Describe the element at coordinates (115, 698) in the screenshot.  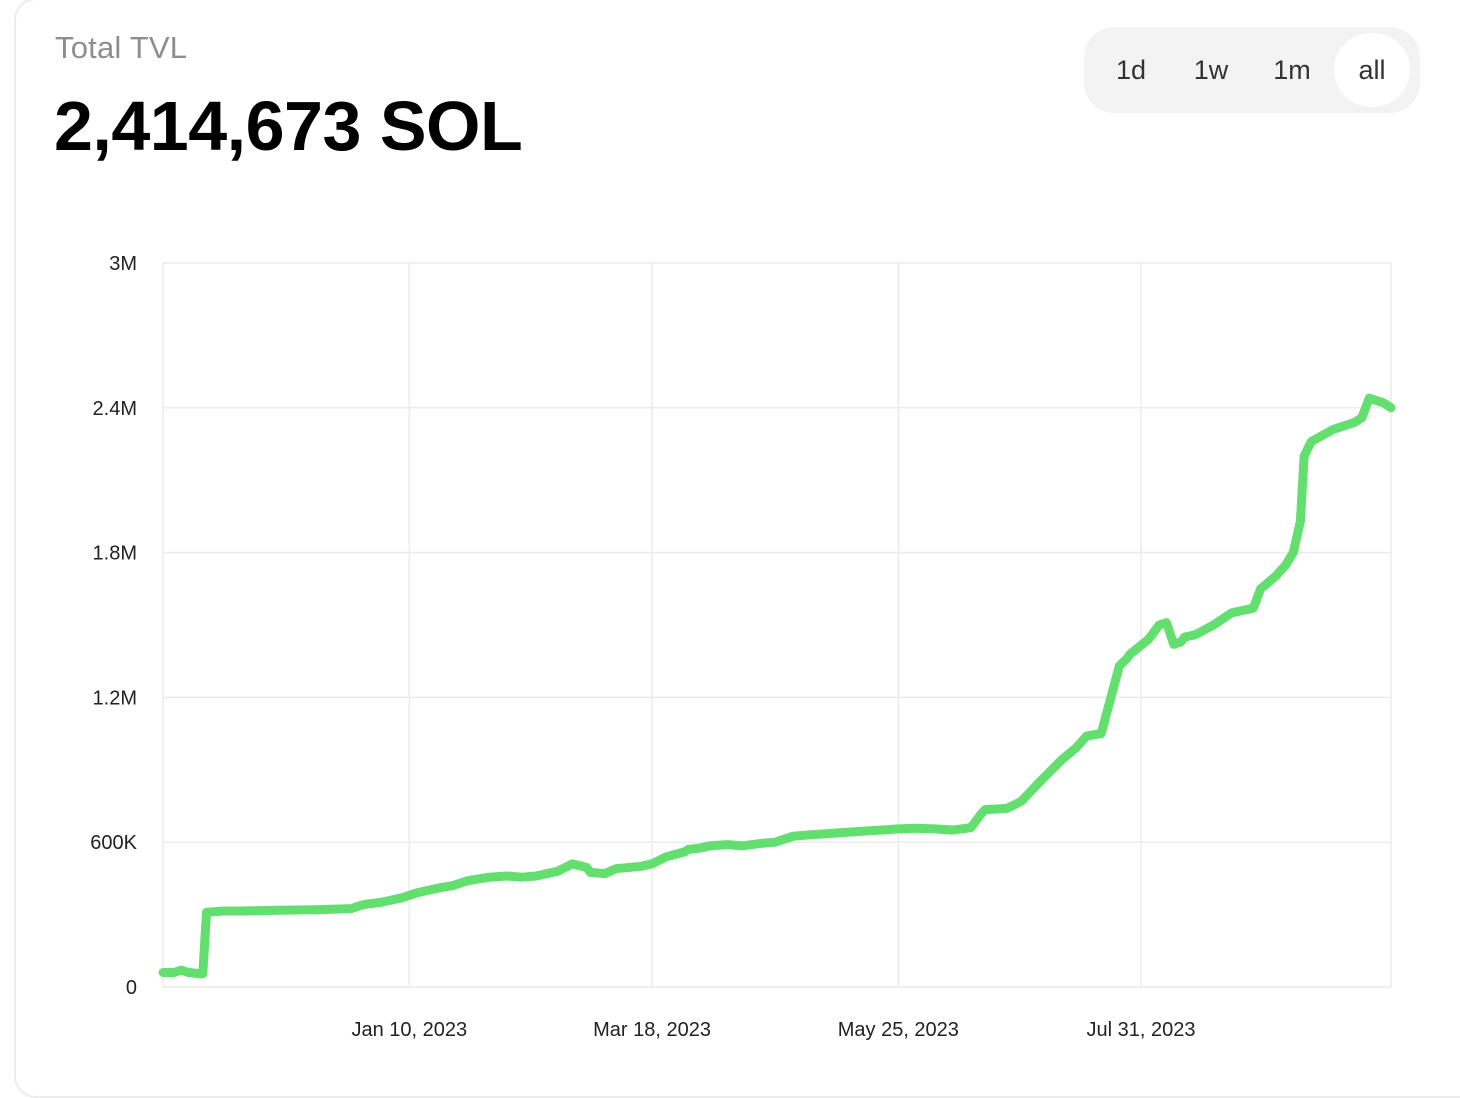
I see `y-tick-label: 1.2M` at that location.